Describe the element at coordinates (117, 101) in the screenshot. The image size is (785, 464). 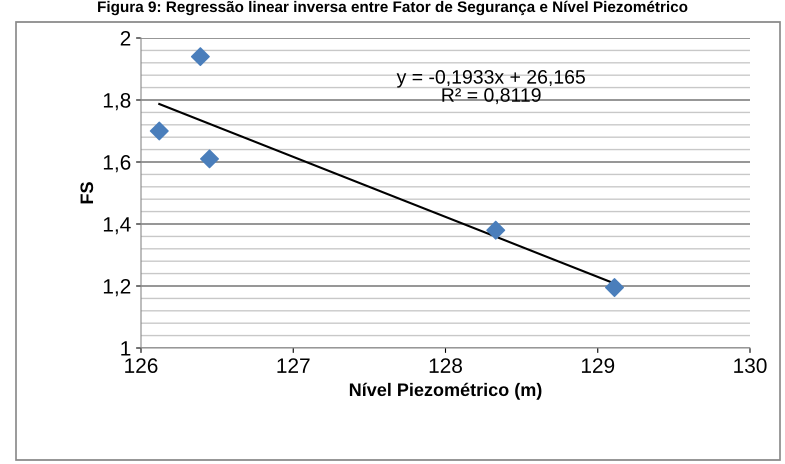
I see `y-tick-label: 1,8` at that location.